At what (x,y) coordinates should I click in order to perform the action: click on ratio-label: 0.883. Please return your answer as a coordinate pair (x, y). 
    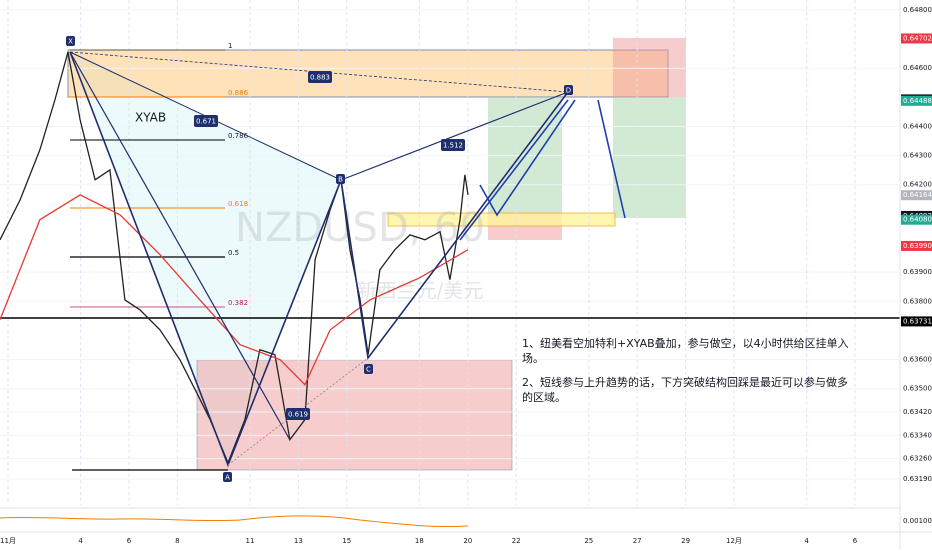
    Looking at the image, I should click on (320, 78).